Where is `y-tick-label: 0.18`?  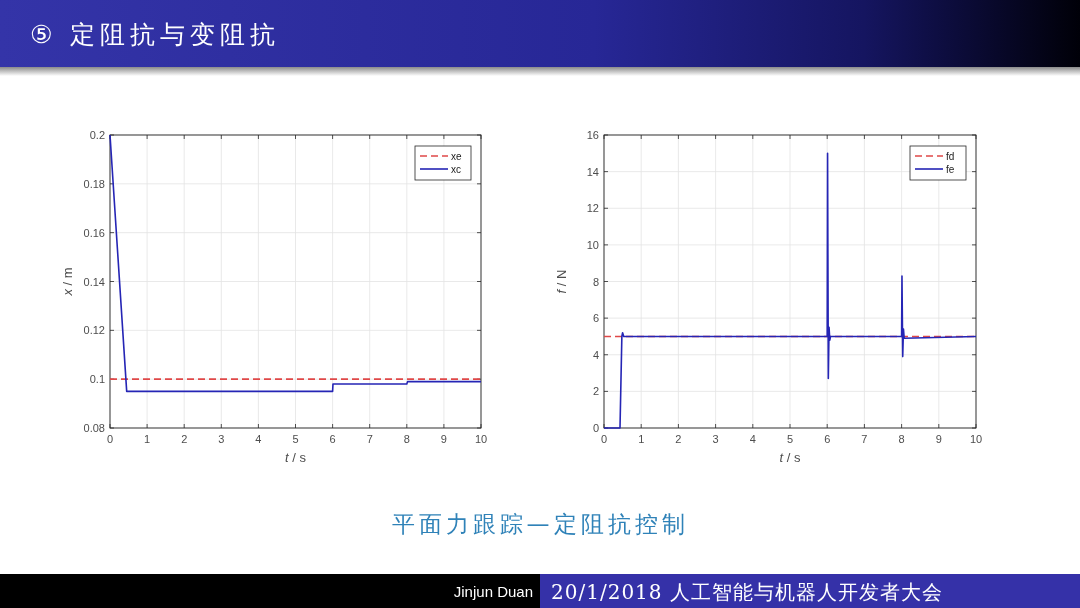
y-tick-label: 0.18 is located at coordinates (94, 183).